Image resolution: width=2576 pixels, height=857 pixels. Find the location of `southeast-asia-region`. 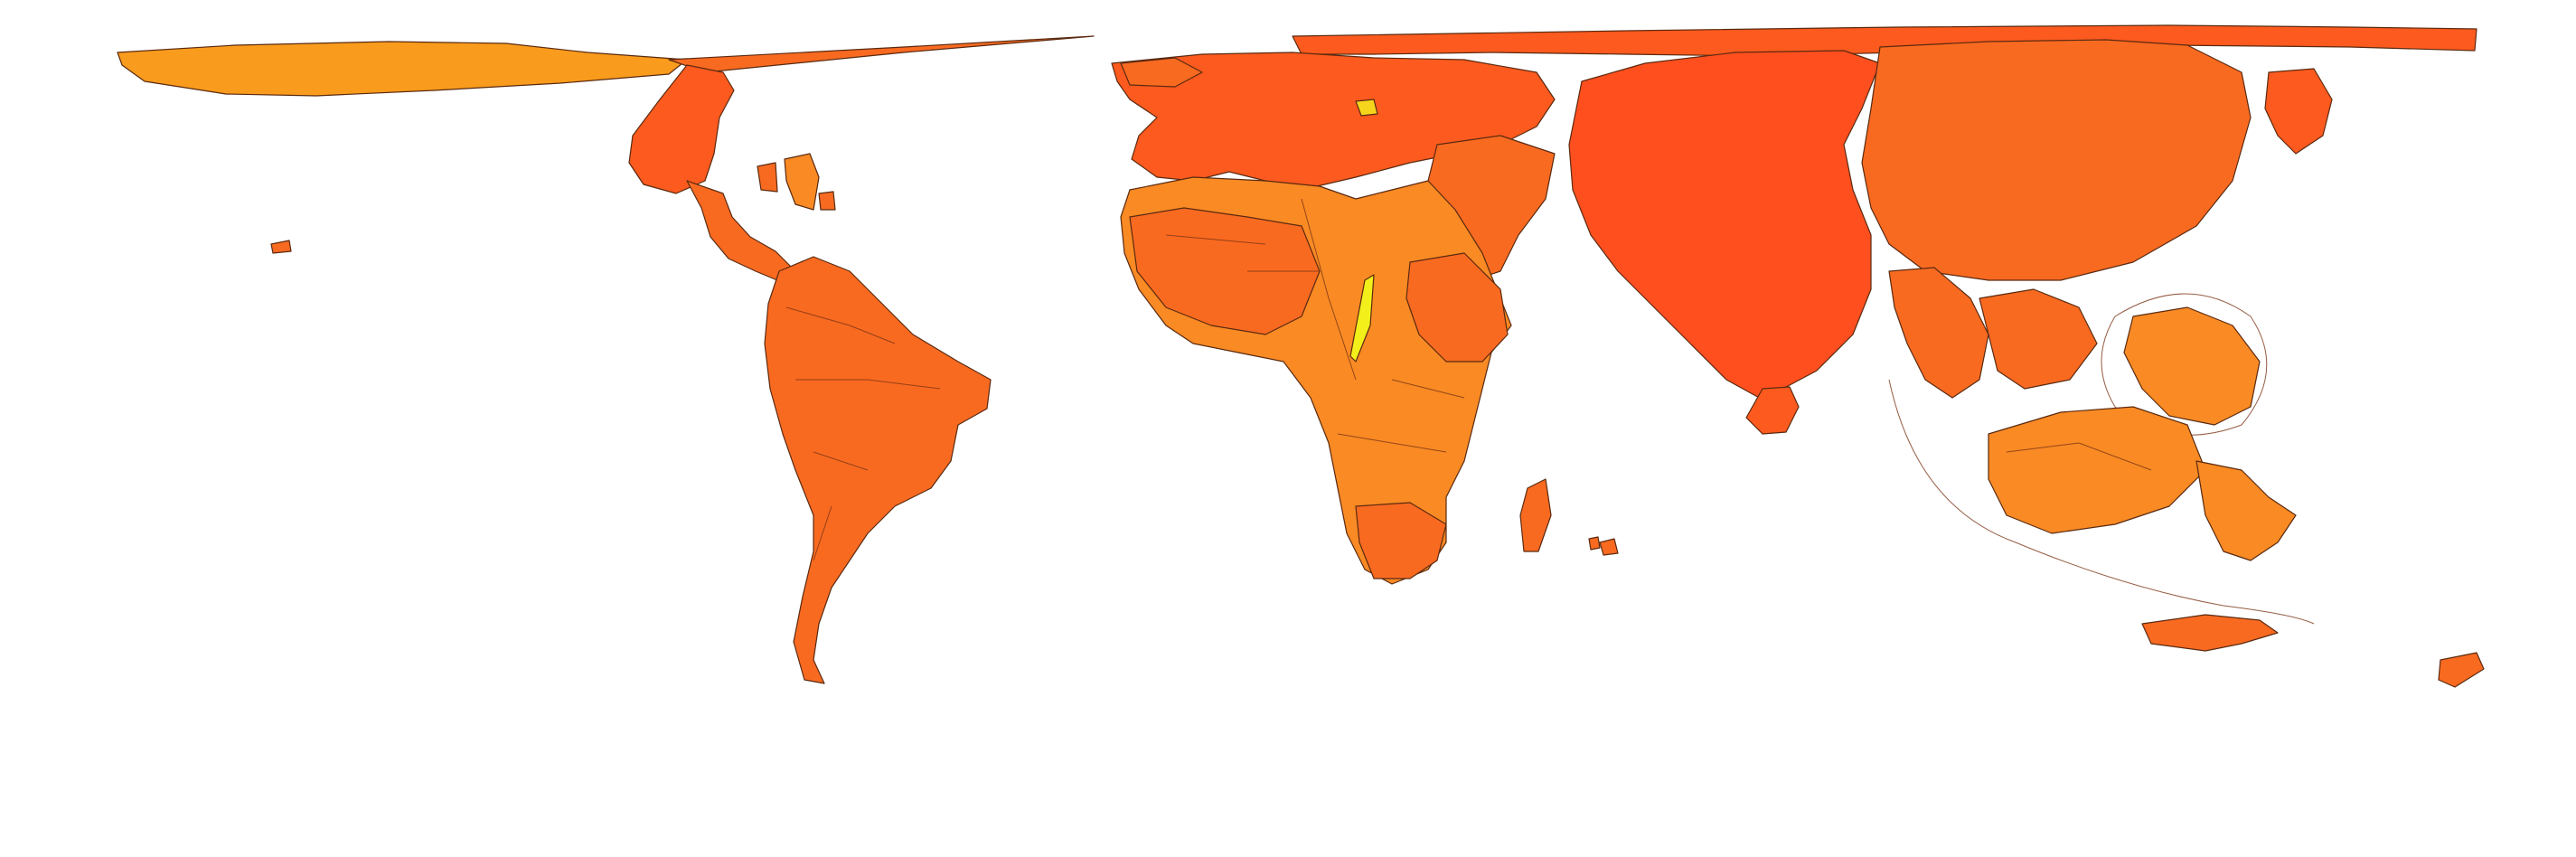

southeast-asia-region is located at coordinates (1938, 333).